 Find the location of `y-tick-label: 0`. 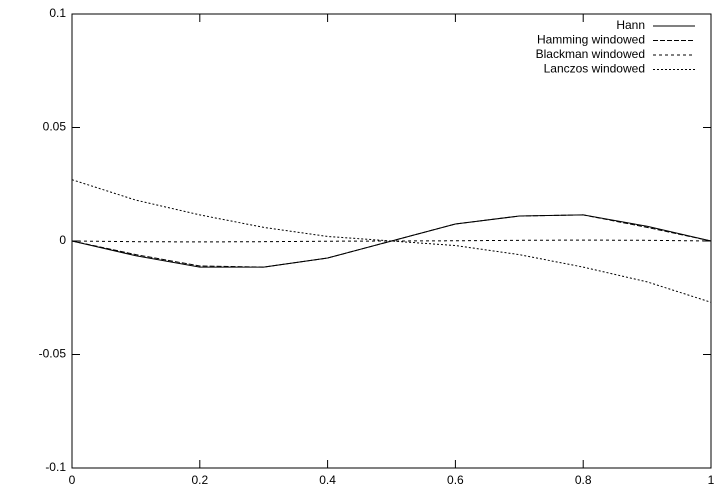

y-tick-label: 0 is located at coordinates (62, 240).